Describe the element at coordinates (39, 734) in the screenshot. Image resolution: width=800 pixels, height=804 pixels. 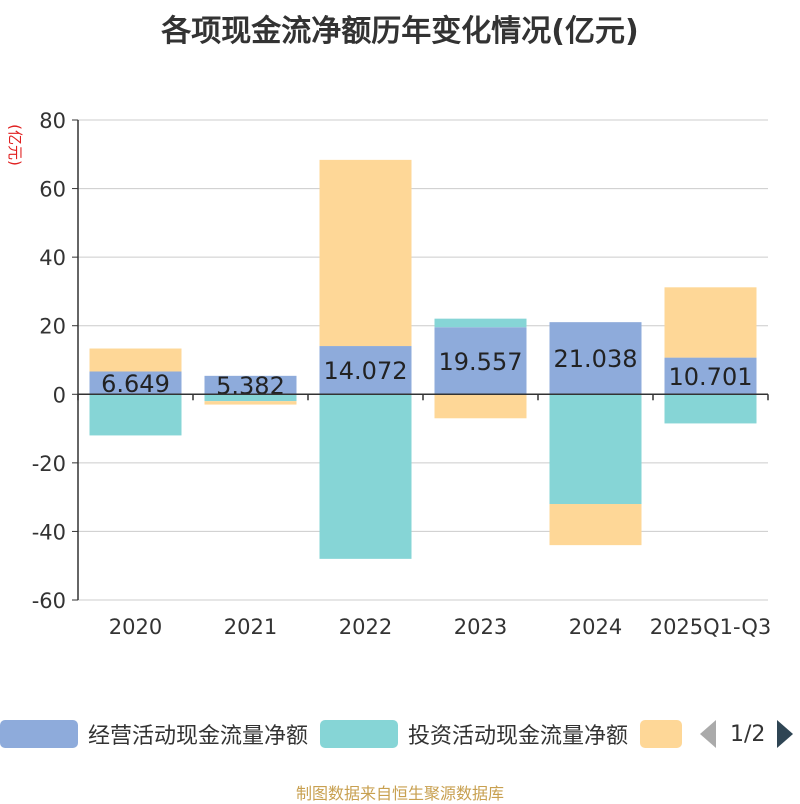
I see `legend-swatch-operating` at that location.